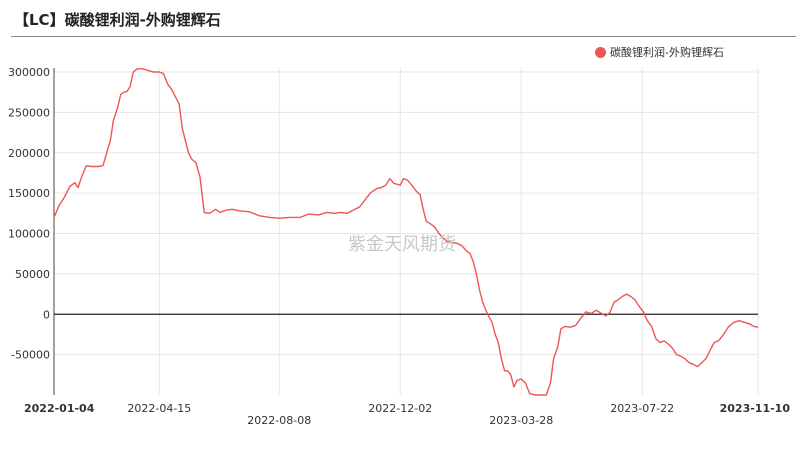 This screenshot has width=805, height=453. I want to click on x-tick-label: 2023-03-28, so click(521, 420).